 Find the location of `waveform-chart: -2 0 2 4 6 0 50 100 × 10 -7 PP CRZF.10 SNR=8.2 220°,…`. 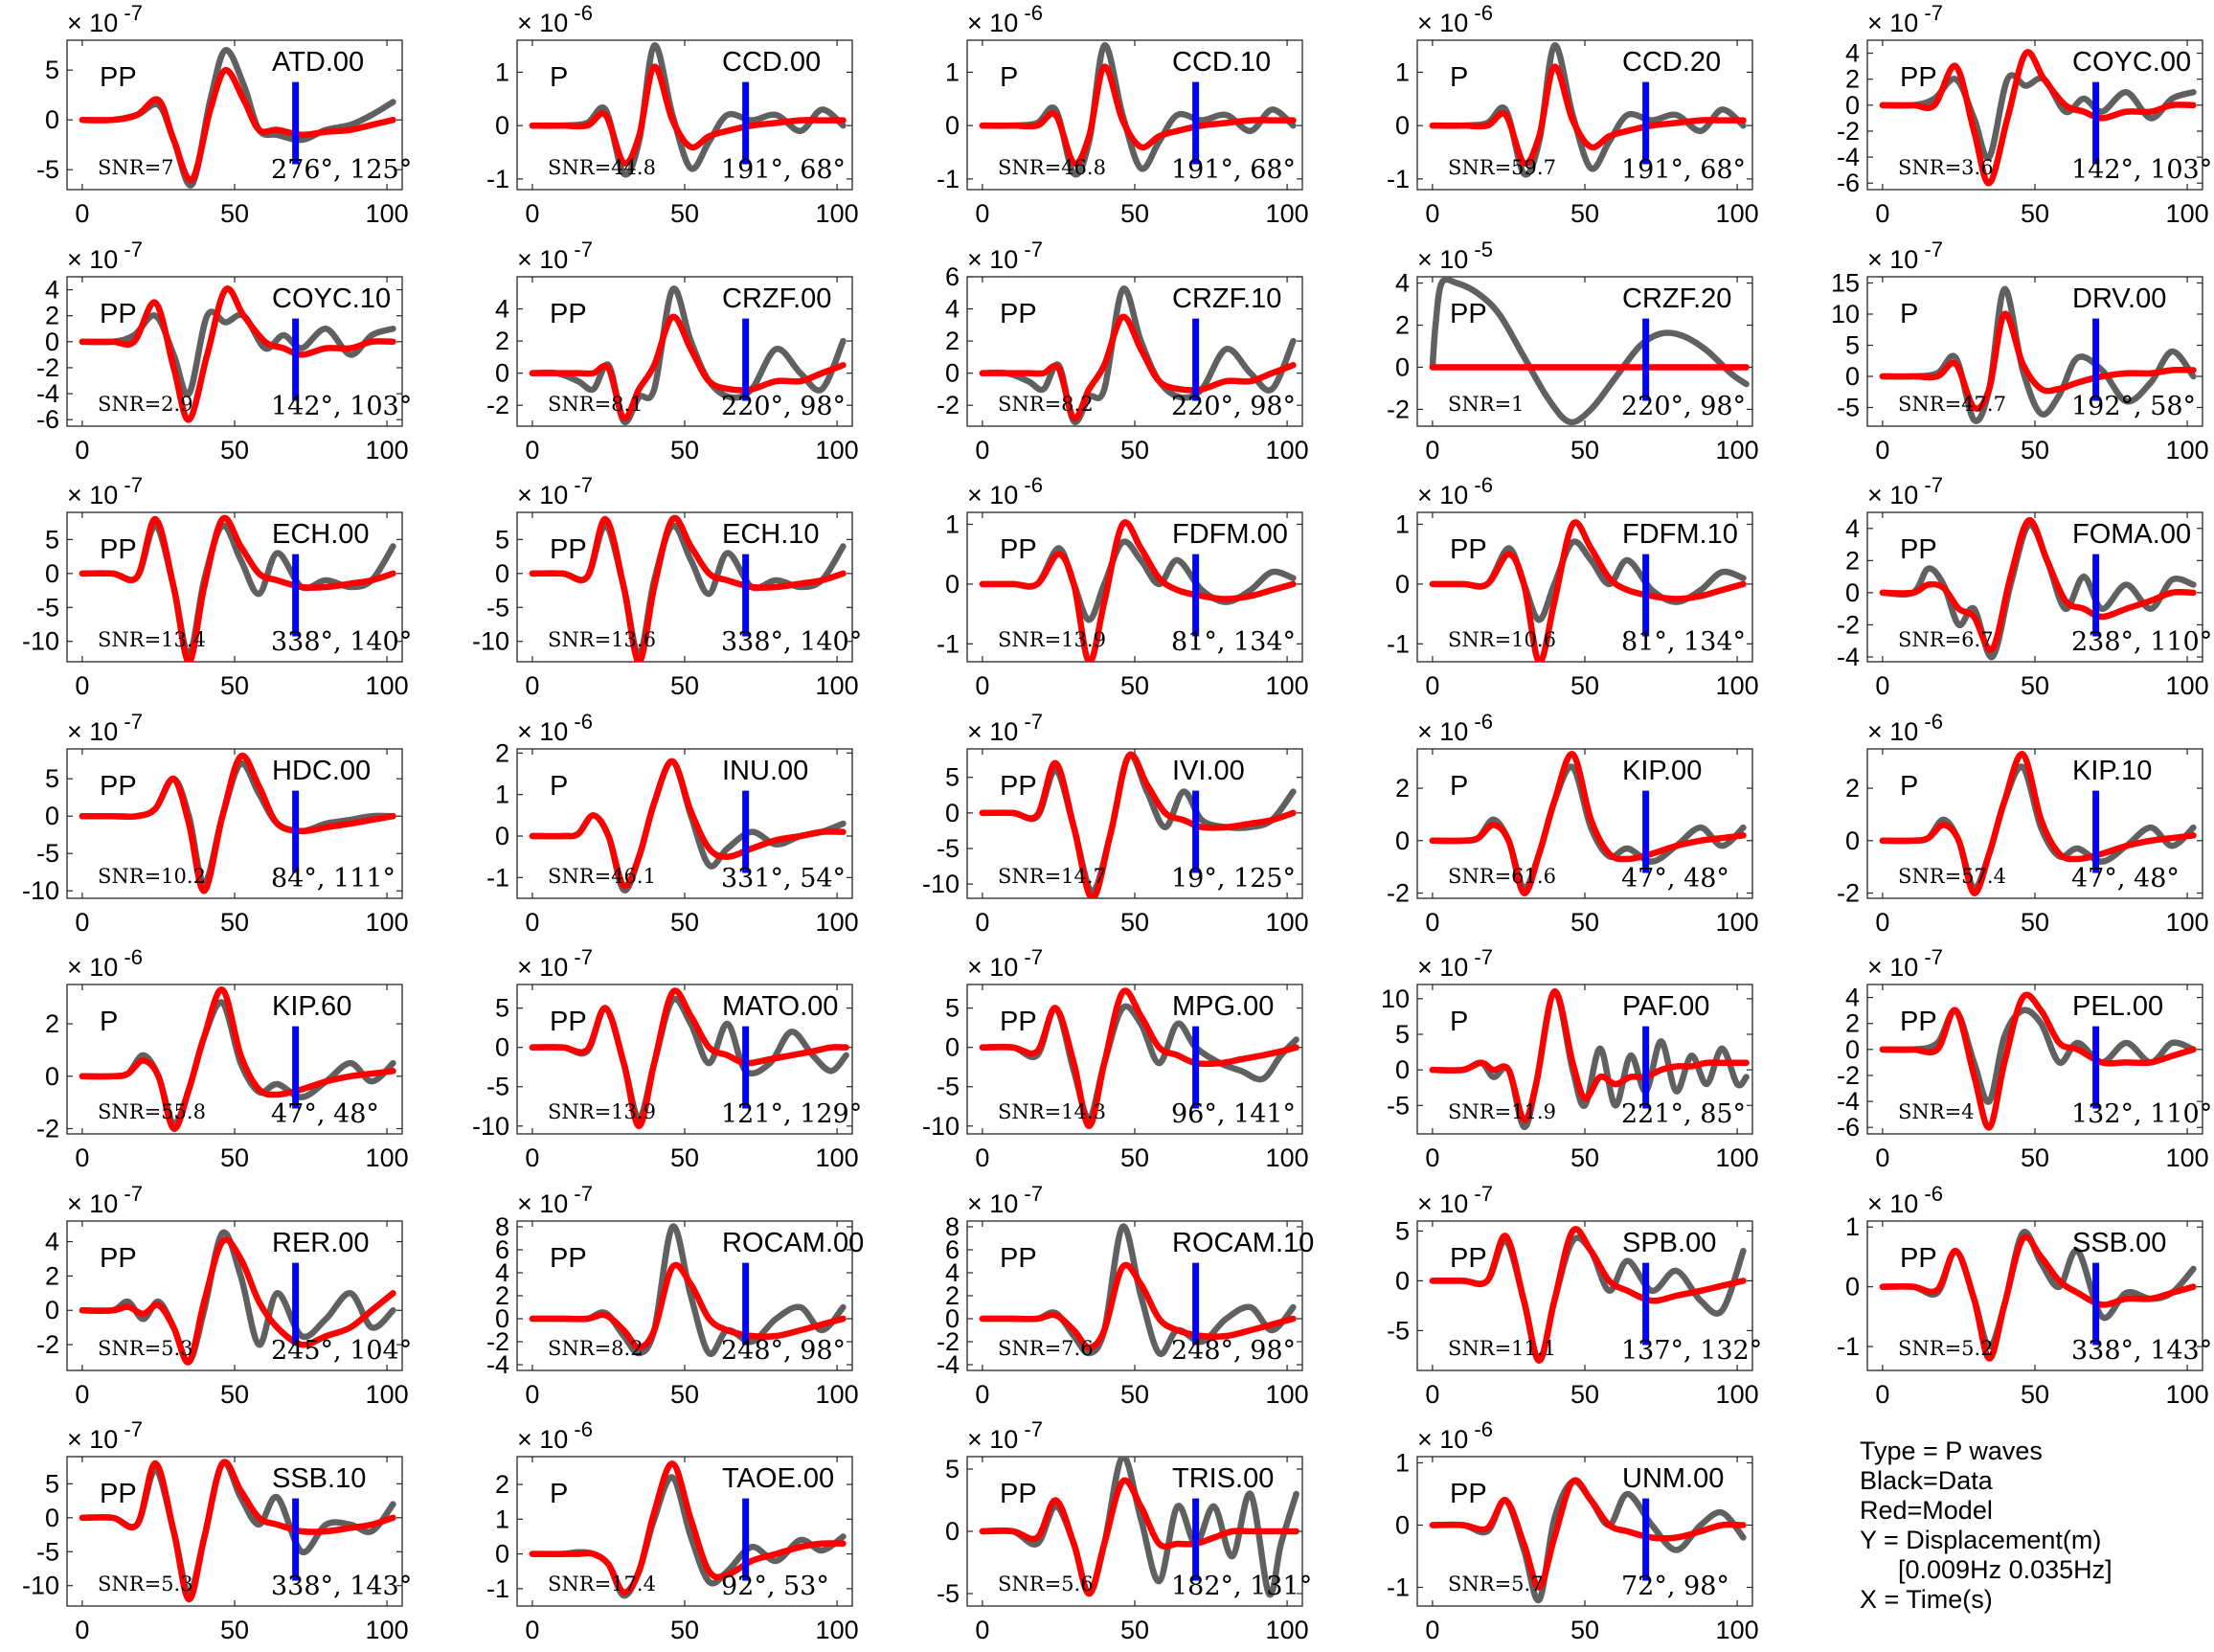

waveform-chart: -2 0 2 4 6 0 50 100 × 10 -7 PP CRZF.10 SNR=8.2 220°,… is located at coordinates (1123, 351).